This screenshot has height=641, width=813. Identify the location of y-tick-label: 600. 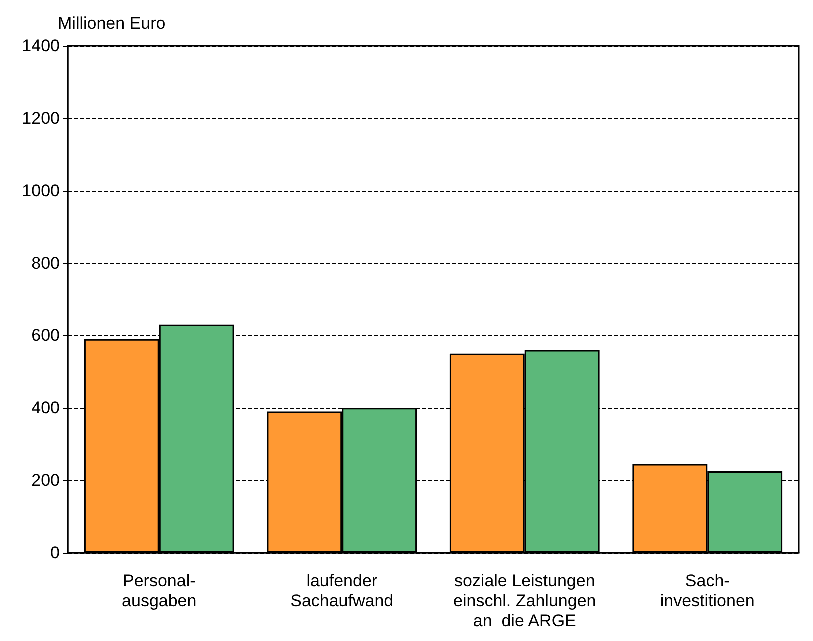
(46, 336).